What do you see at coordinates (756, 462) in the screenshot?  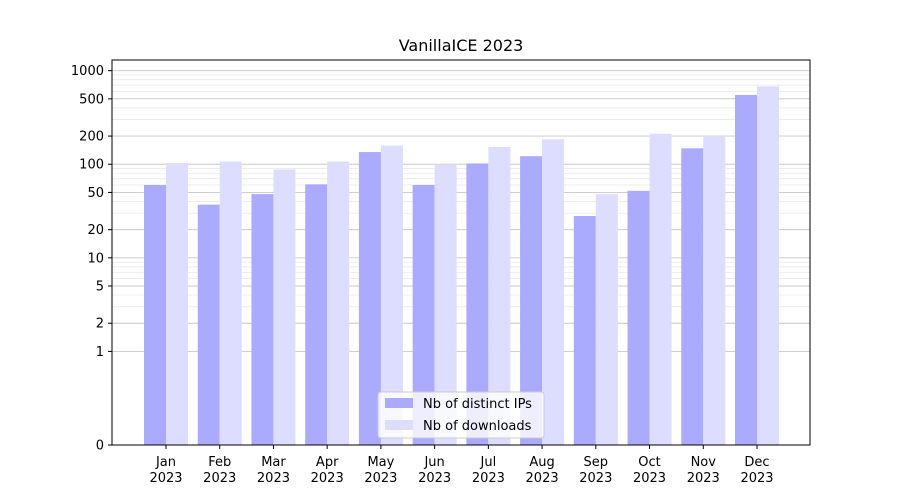 I see `x-tick-label-month: Dec` at bounding box center [756, 462].